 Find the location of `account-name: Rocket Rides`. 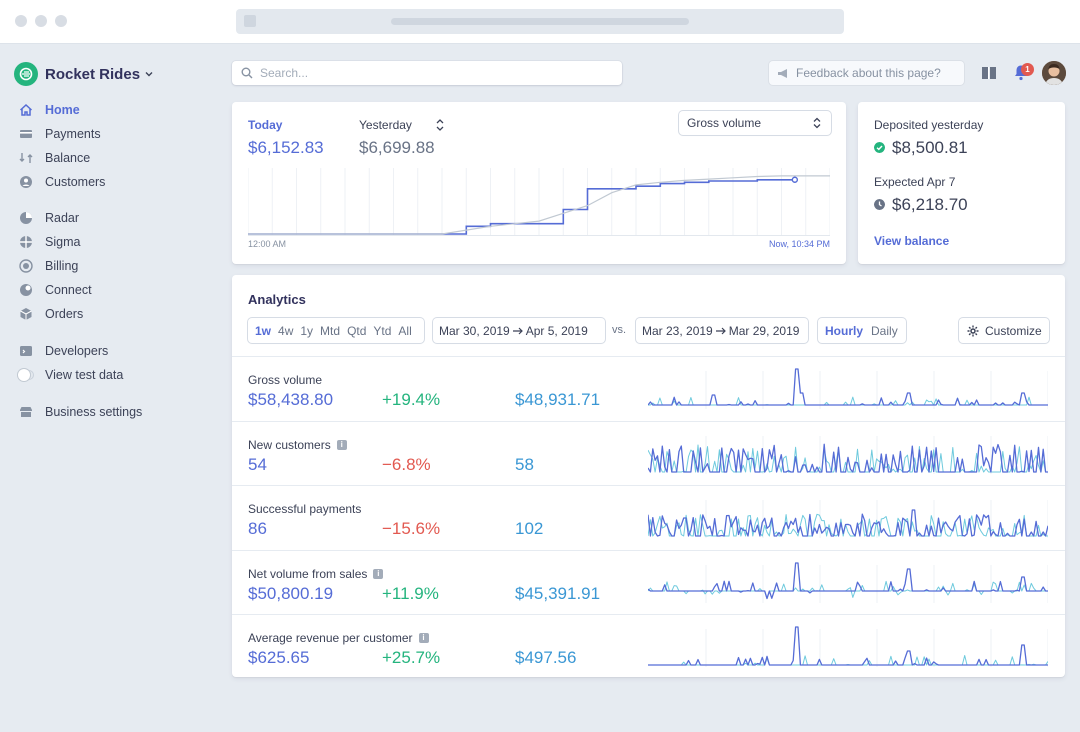

account-name: Rocket Rides is located at coordinates (93, 74).